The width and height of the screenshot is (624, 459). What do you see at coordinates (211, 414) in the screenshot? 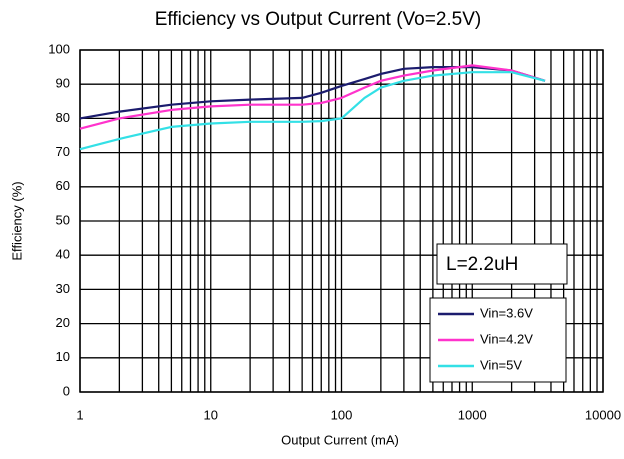
I see `x-tick-label: 10` at bounding box center [211, 414].